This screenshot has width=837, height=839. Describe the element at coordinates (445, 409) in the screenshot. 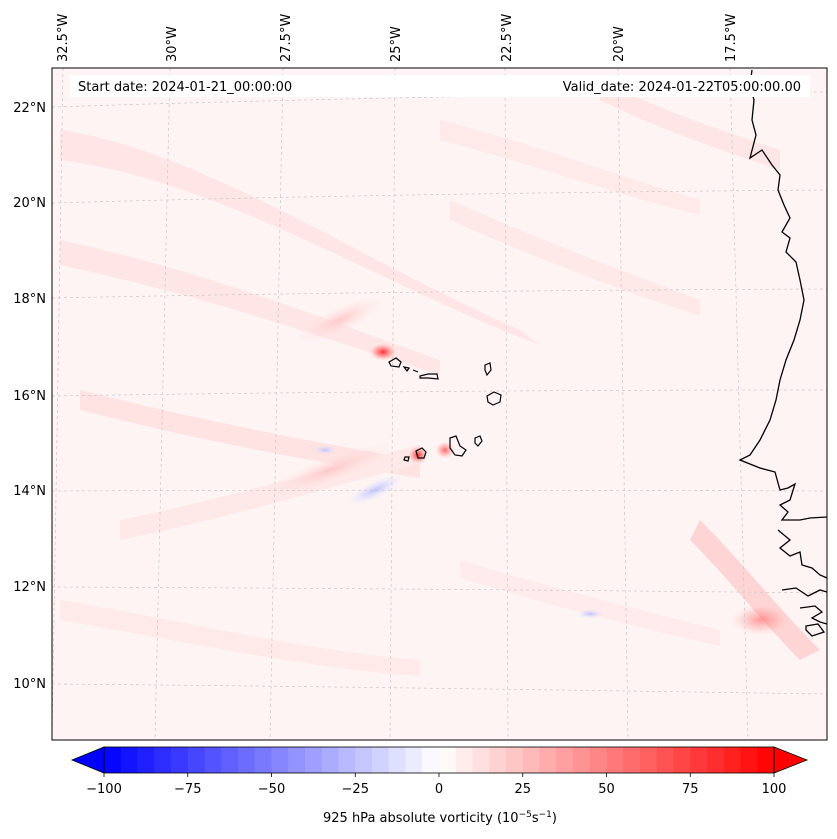

I see `cape-verde-islands` at that location.